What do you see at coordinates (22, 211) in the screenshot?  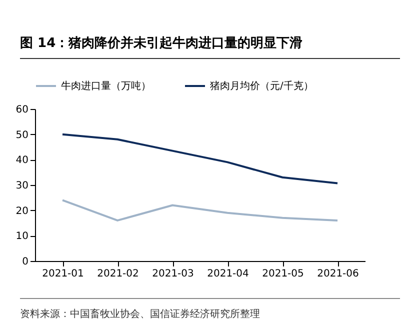 I see `y-tick-label: 20` at bounding box center [22, 211].